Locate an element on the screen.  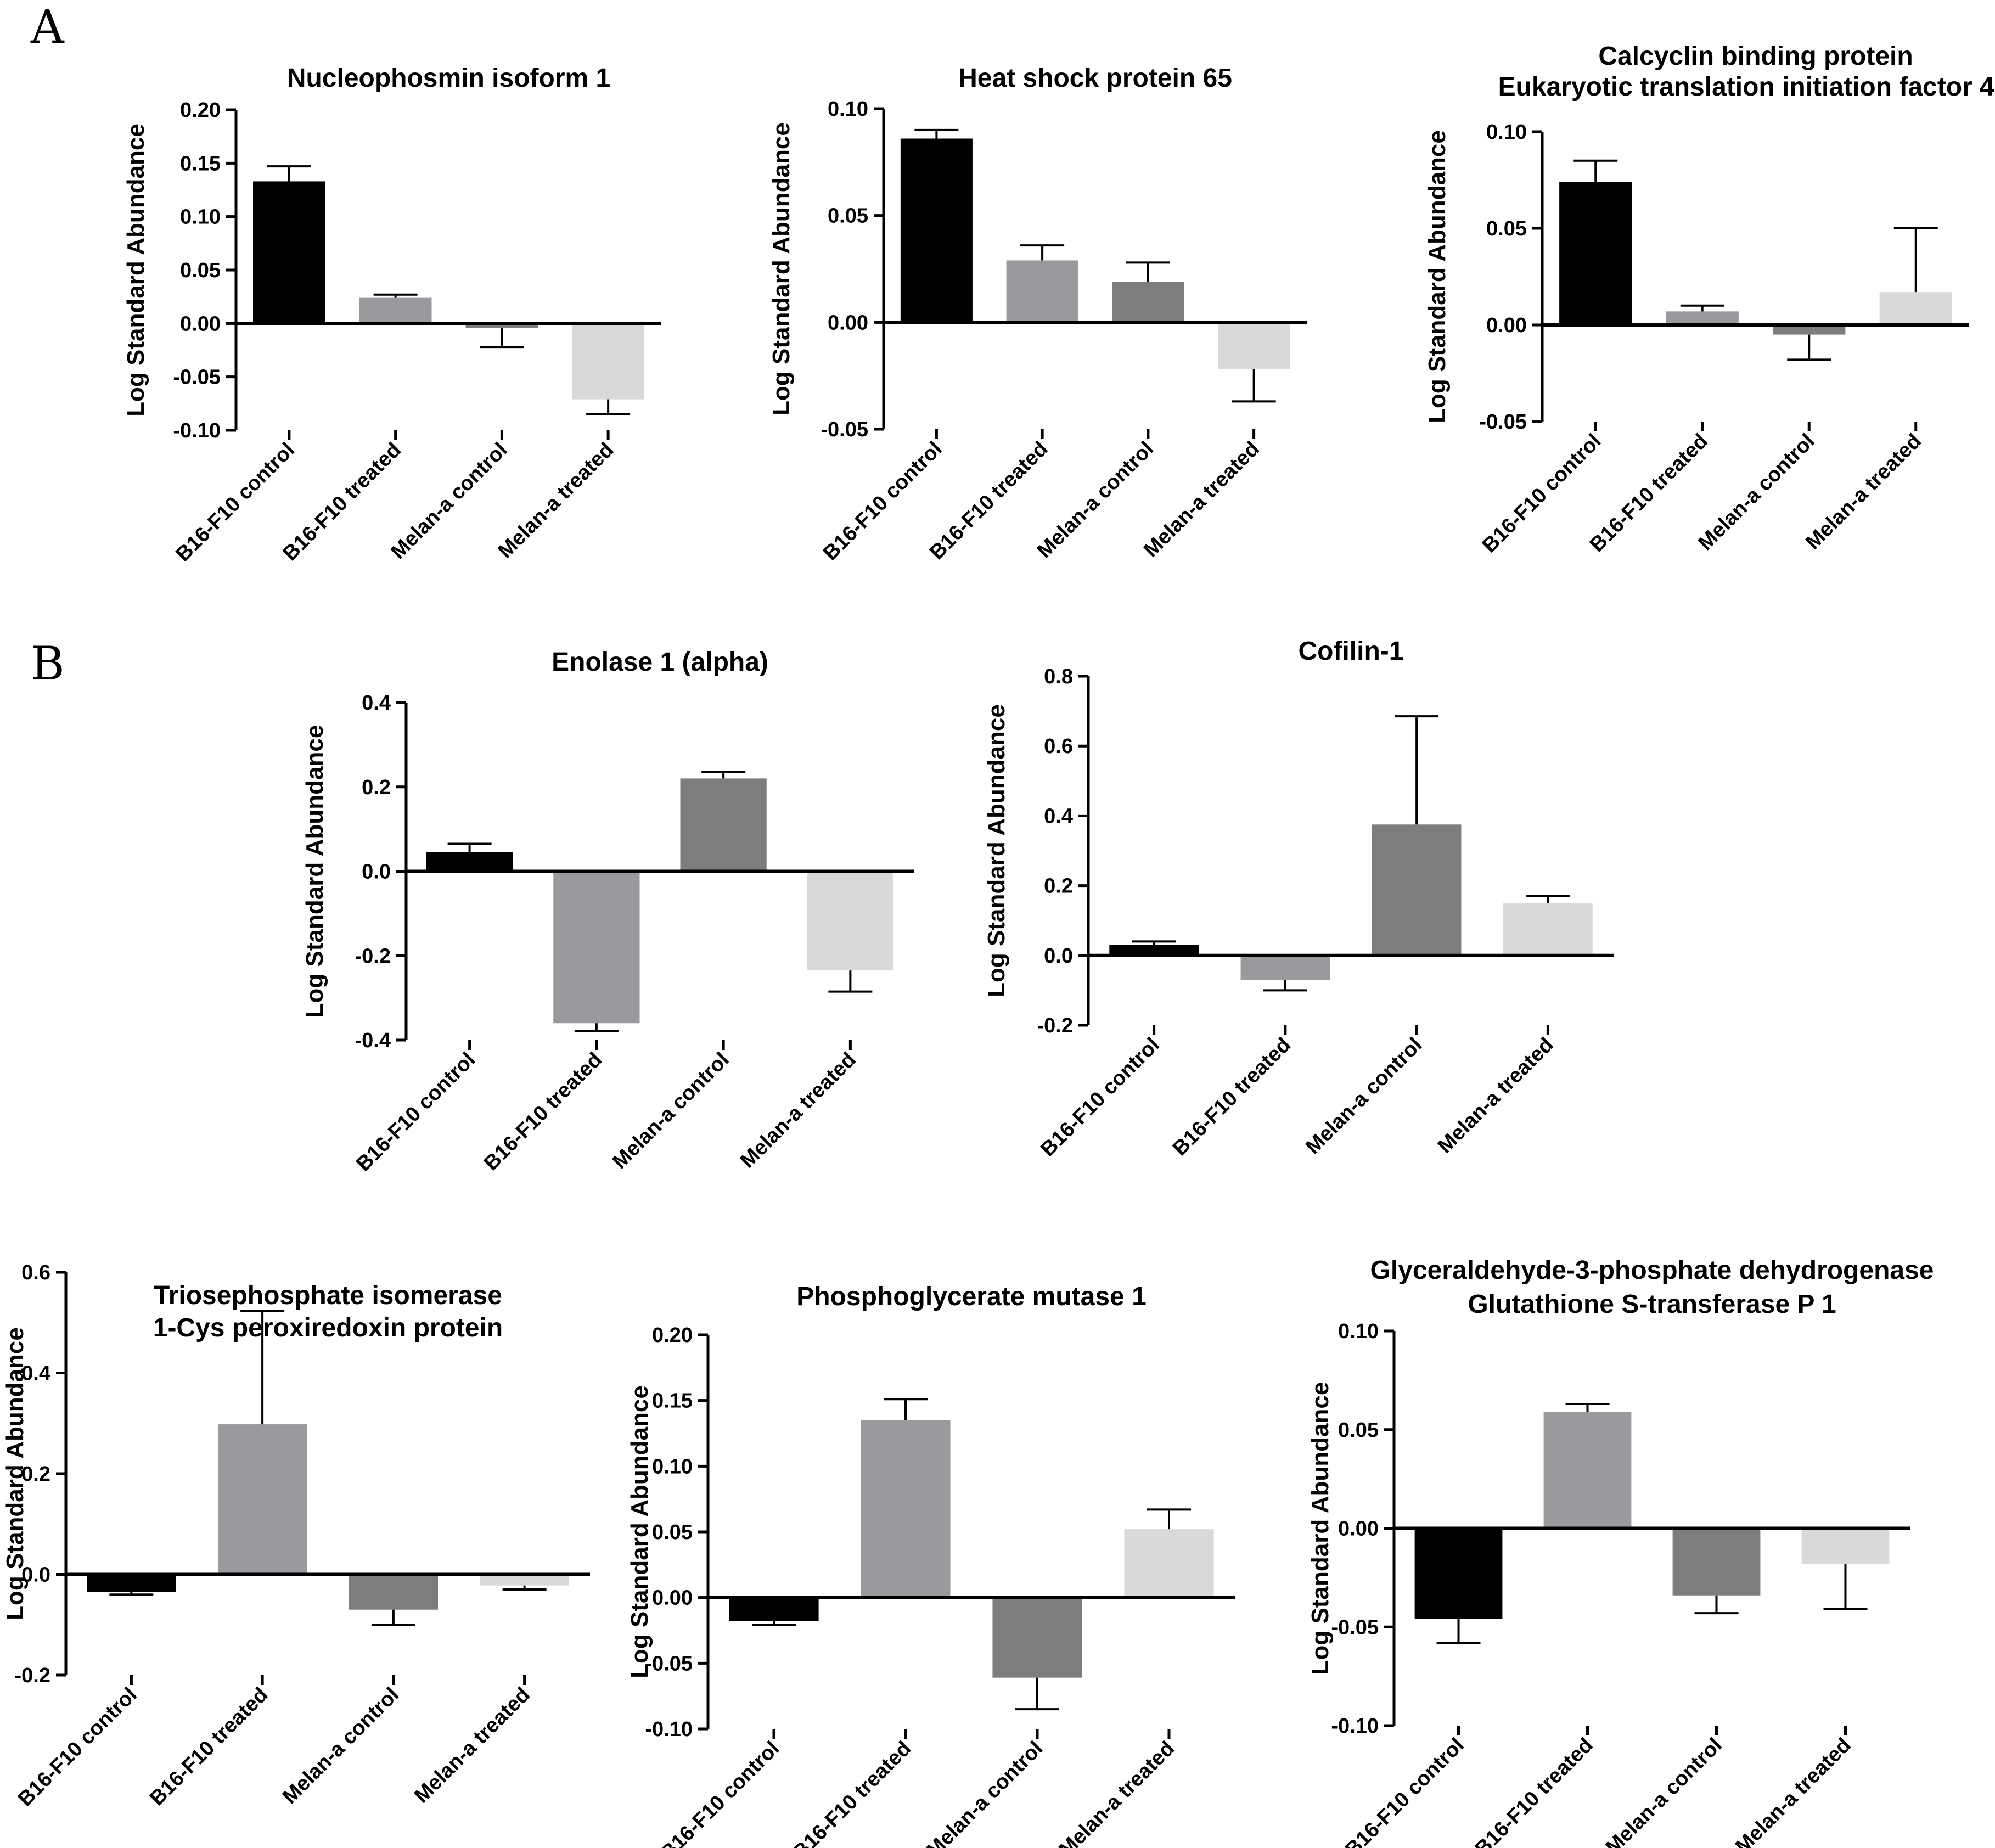
chart-title: Calcyclin binding protein is located at coordinates (1755, 56).